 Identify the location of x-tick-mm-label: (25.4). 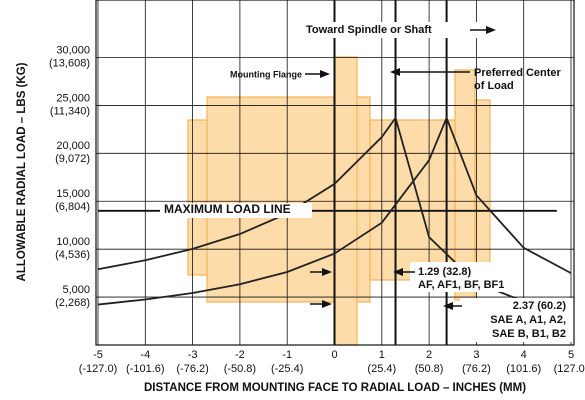
(381, 369).